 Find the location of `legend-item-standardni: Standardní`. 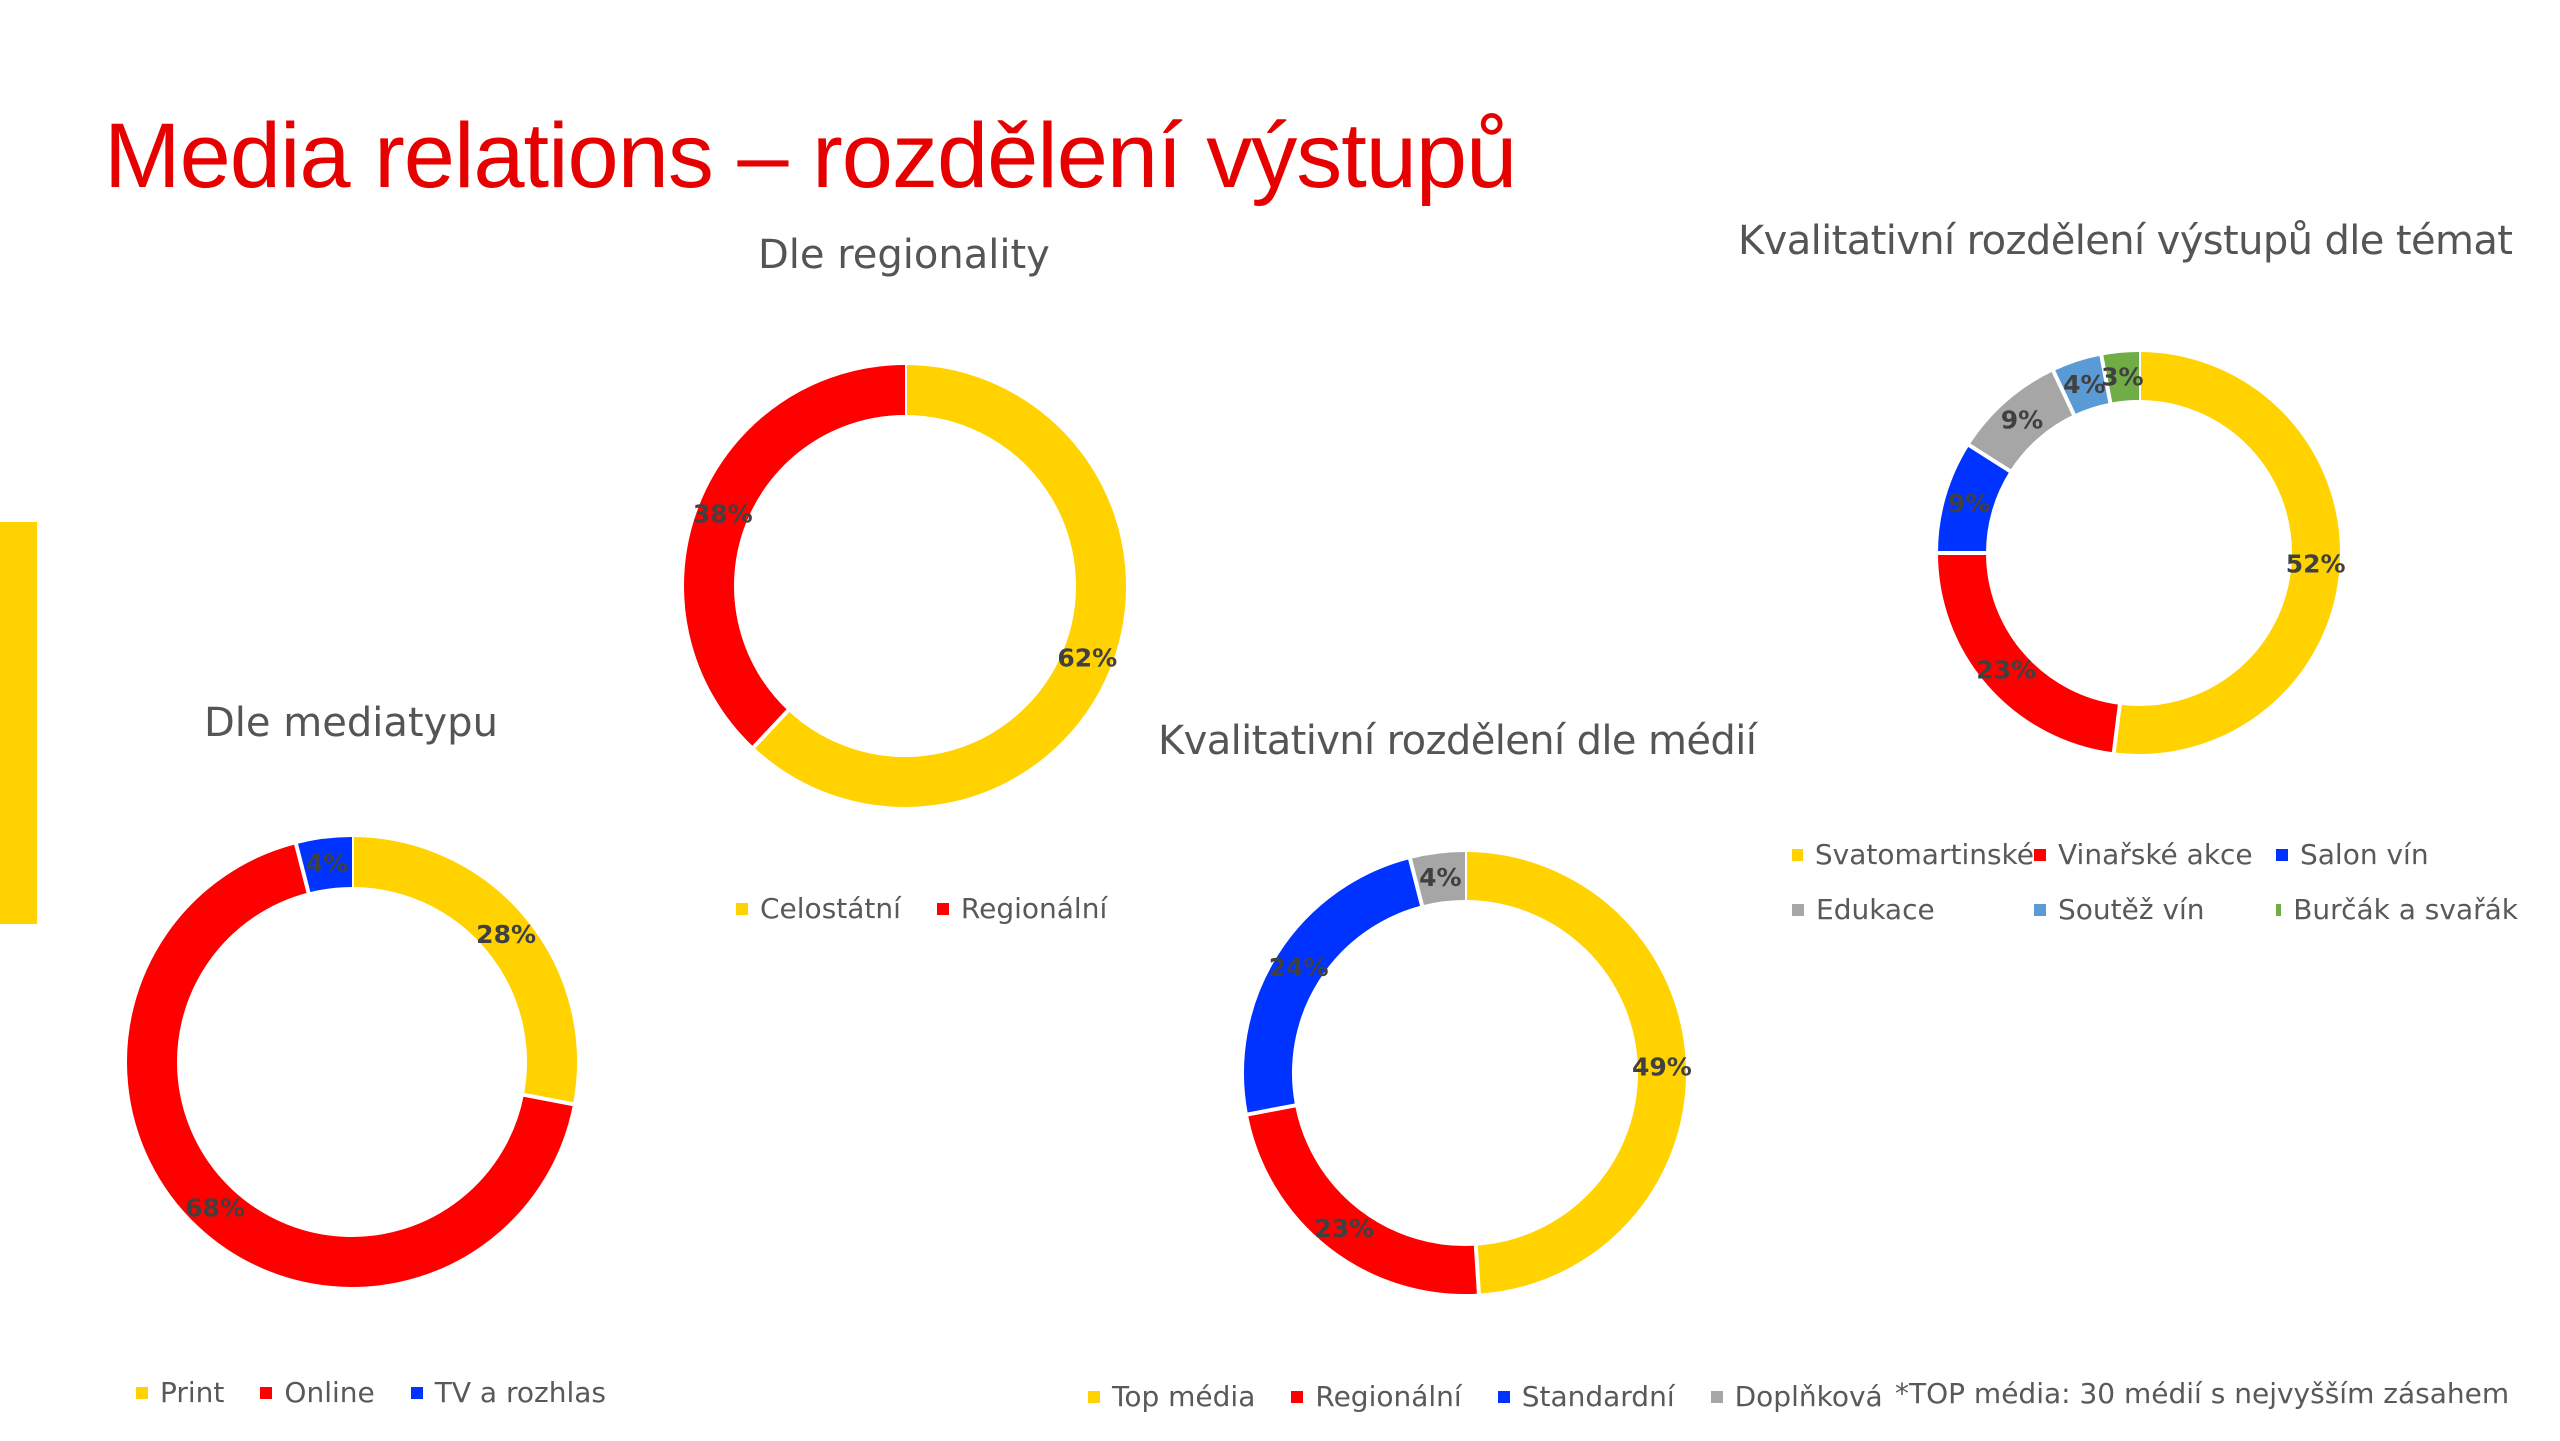

legend-item-standardni: Standardní is located at coordinates (1586, 1396).